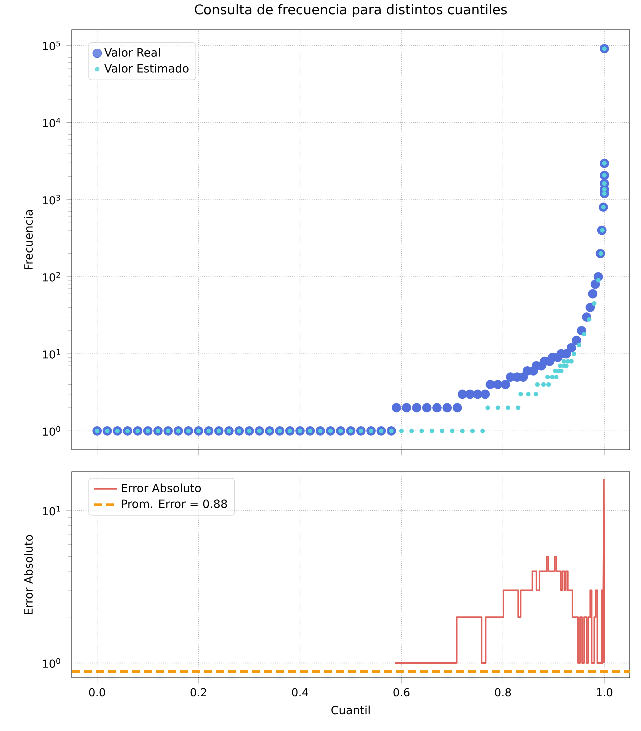 Image resolution: width=641 pixels, height=731 pixels. I want to click on y-axis-title: Error Absoluto, so click(29, 574).